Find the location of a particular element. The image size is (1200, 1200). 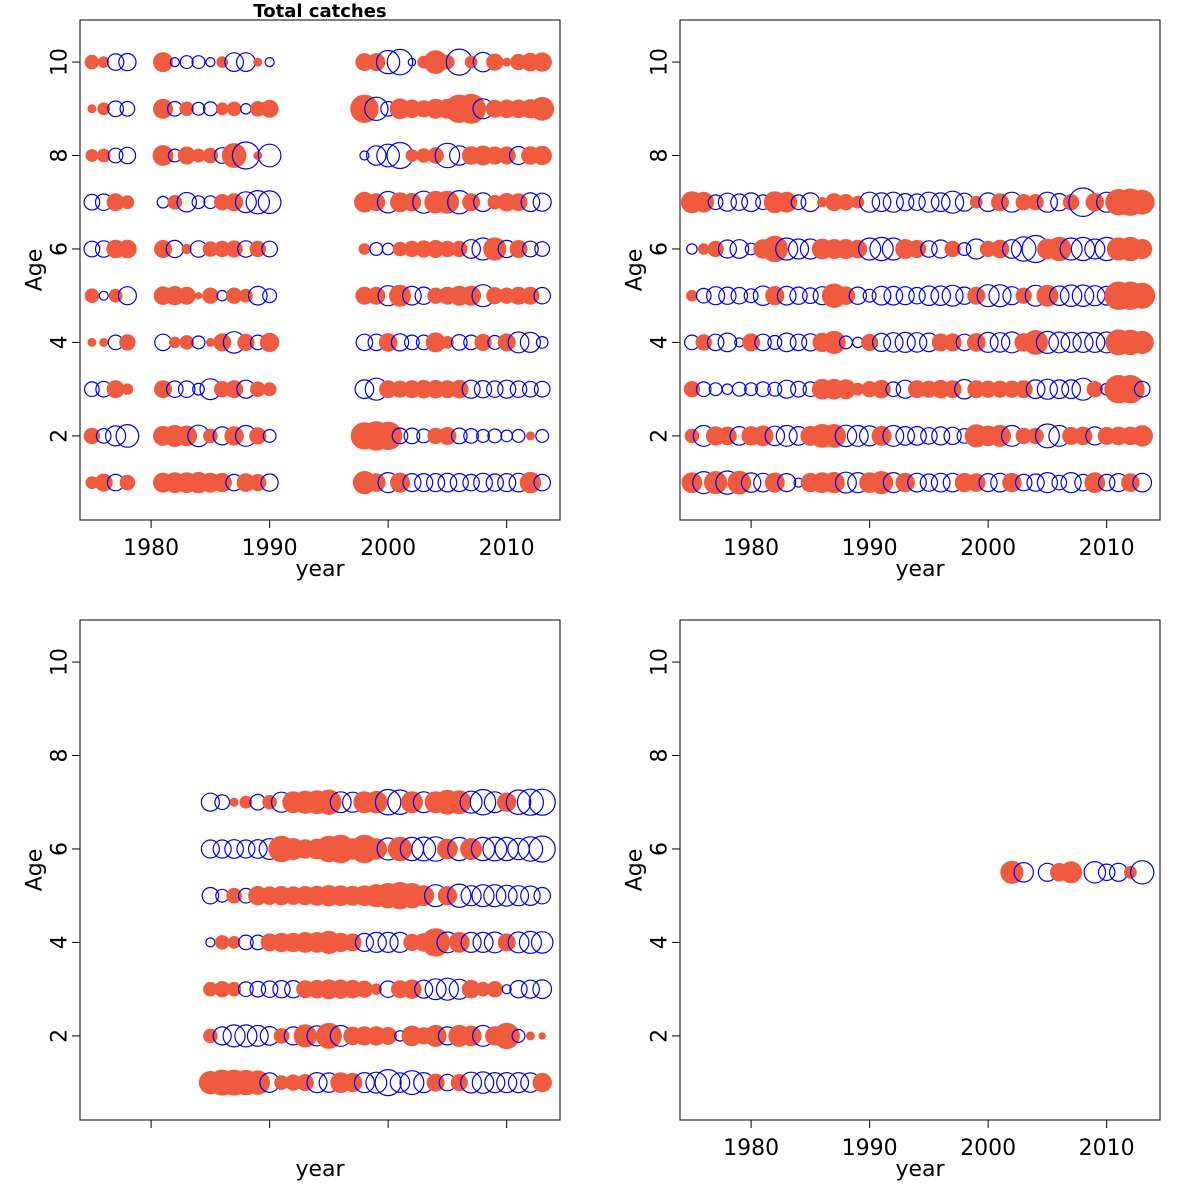

y-tick-label: 2 is located at coordinates (660, 1036).